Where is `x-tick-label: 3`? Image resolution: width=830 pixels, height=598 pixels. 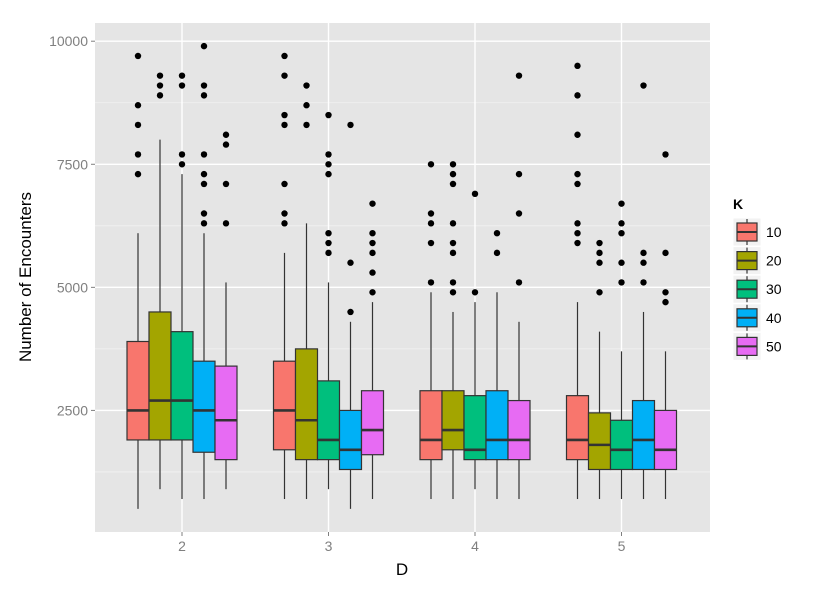 x-tick-label: 3 is located at coordinates (329, 546).